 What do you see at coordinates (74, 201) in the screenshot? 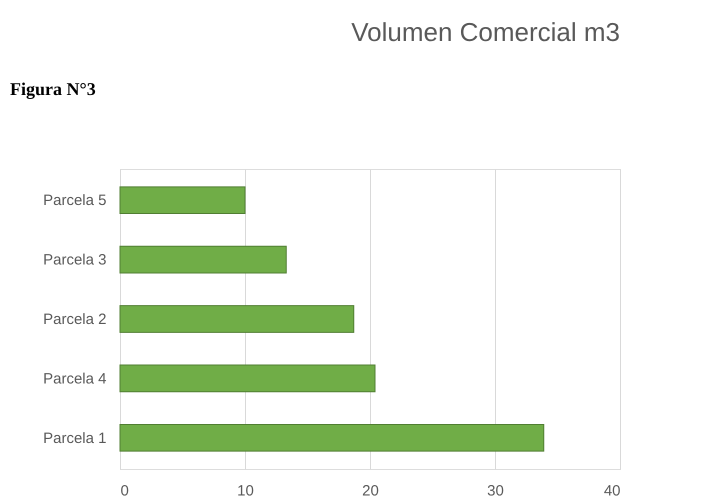
I see `y-tick-label: Parcela 5` at bounding box center [74, 201].